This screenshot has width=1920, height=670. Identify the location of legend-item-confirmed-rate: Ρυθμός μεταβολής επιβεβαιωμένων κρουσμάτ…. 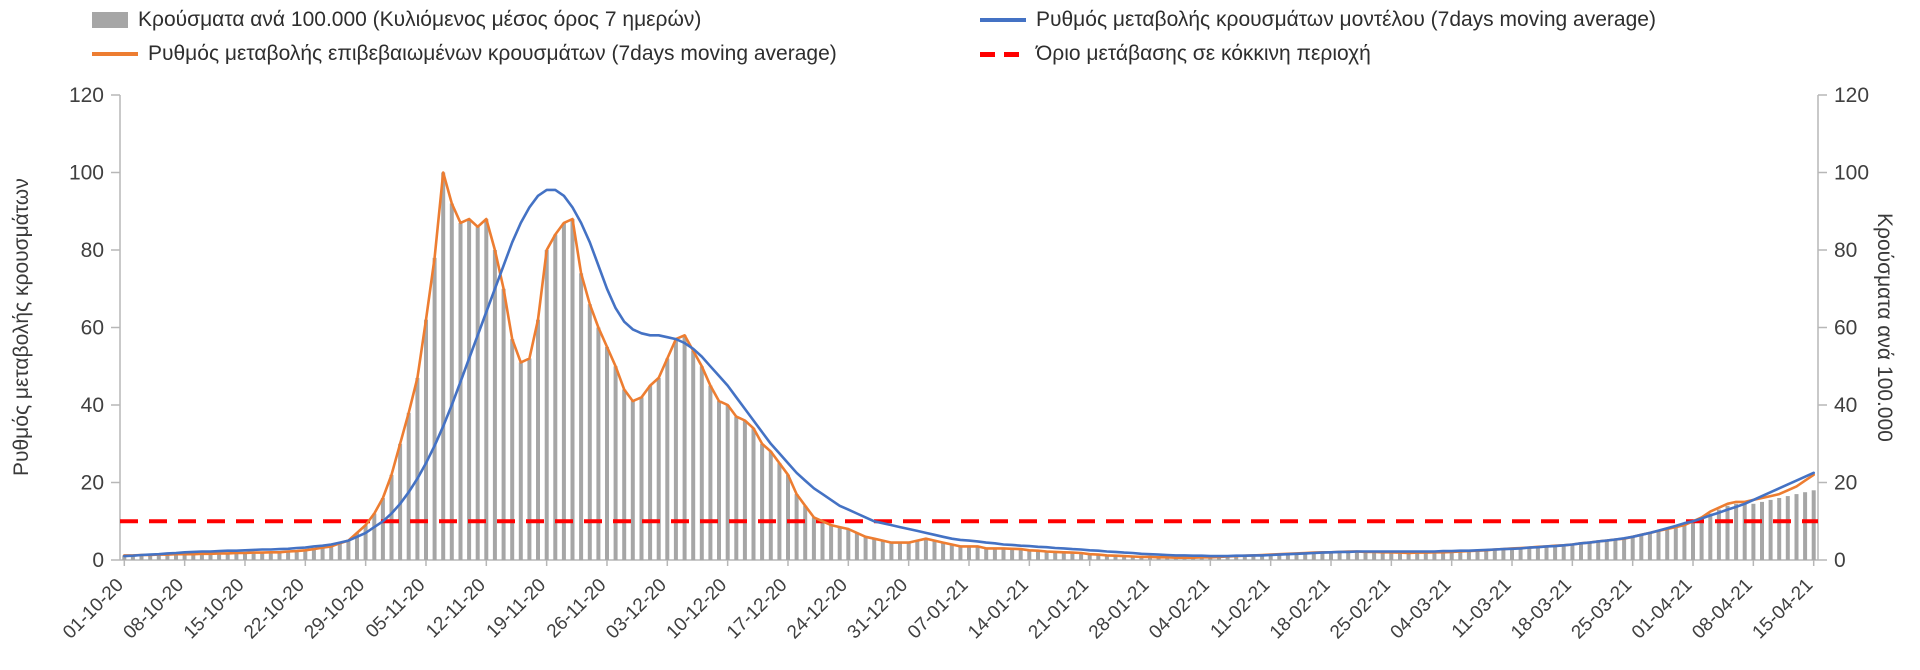
(536, 54).